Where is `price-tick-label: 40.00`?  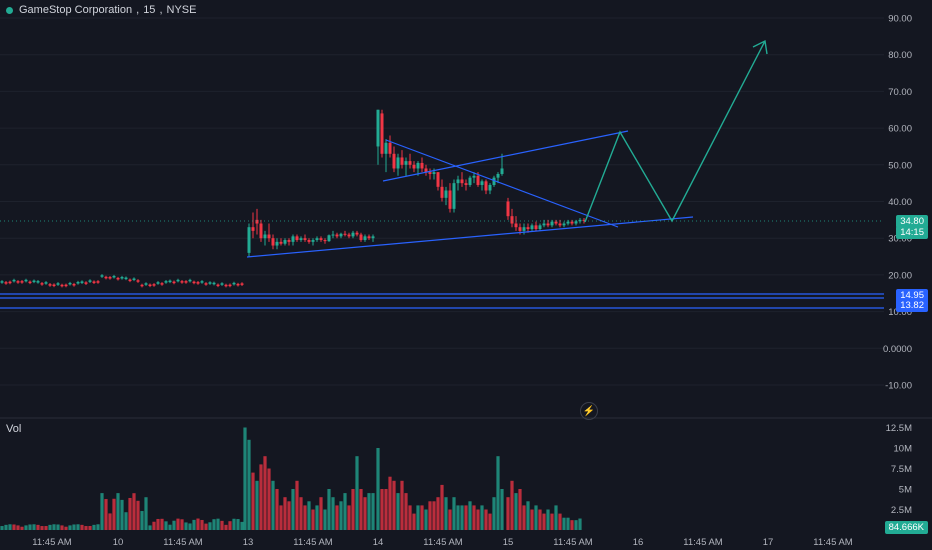 price-tick-label: 40.00 is located at coordinates (900, 202).